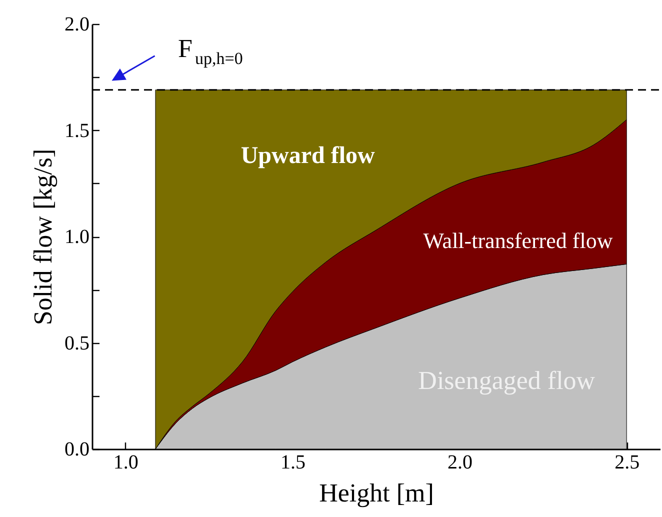 The height and width of the screenshot is (517, 662). I want to click on x-axis-title: Height [m], so click(376, 493).